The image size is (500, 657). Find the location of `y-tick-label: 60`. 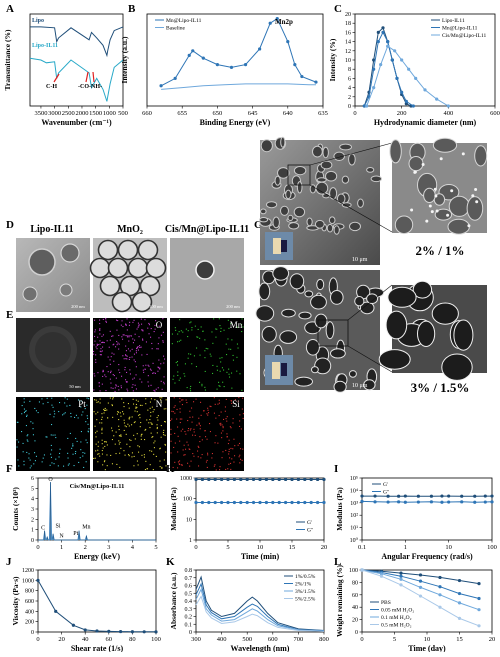

y-tick-label: 60 is located at coordinates (355, 596).